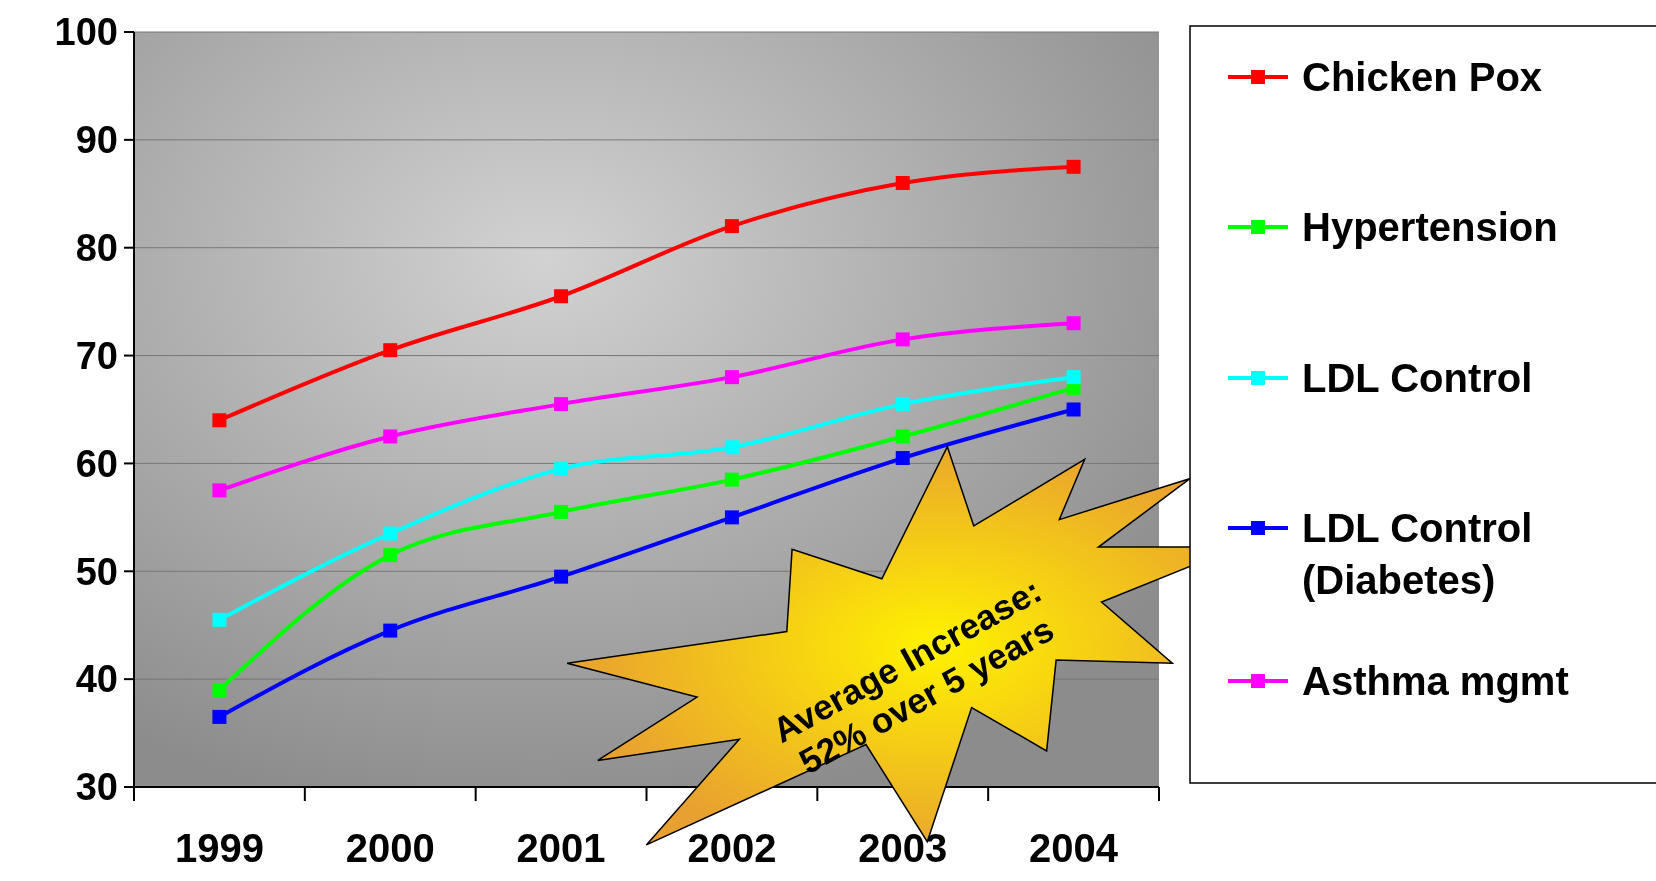 Image resolution: width=1656 pixels, height=881 pixels. What do you see at coordinates (96, 571) in the screenshot?
I see `y-tick-label: 50` at bounding box center [96, 571].